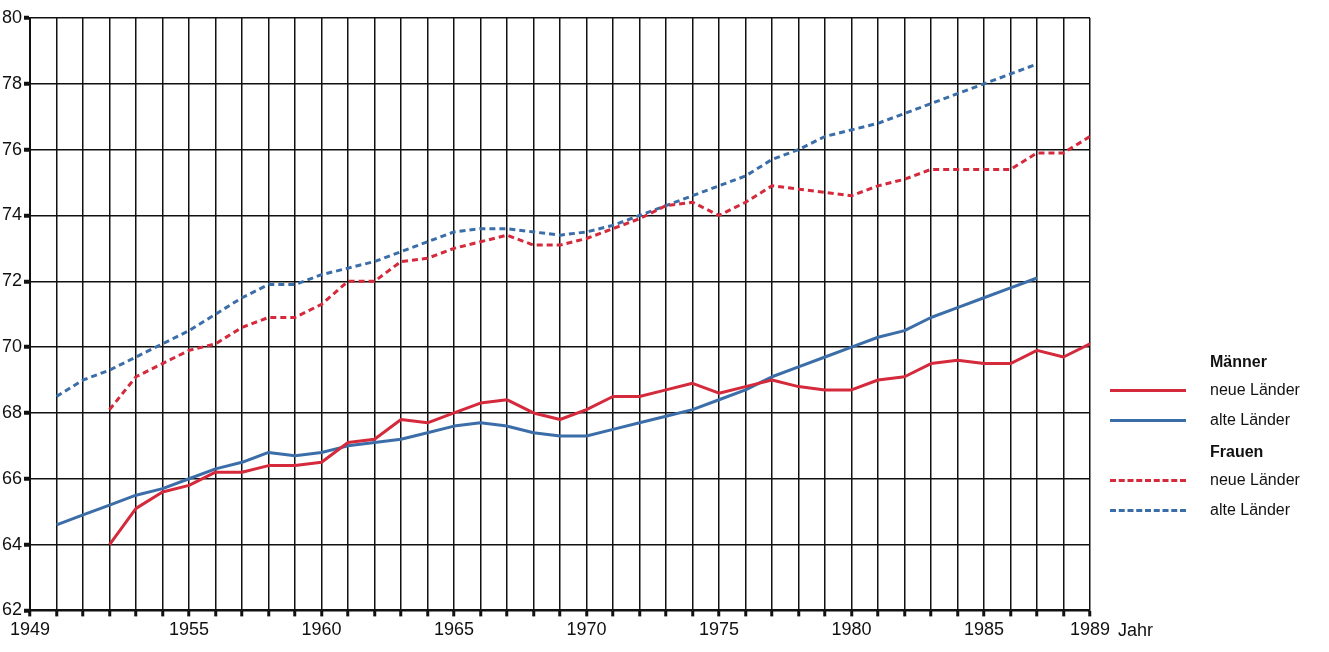  What do you see at coordinates (12, 280) in the screenshot?
I see `y-tick-label: 72` at bounding box center [12, 280].